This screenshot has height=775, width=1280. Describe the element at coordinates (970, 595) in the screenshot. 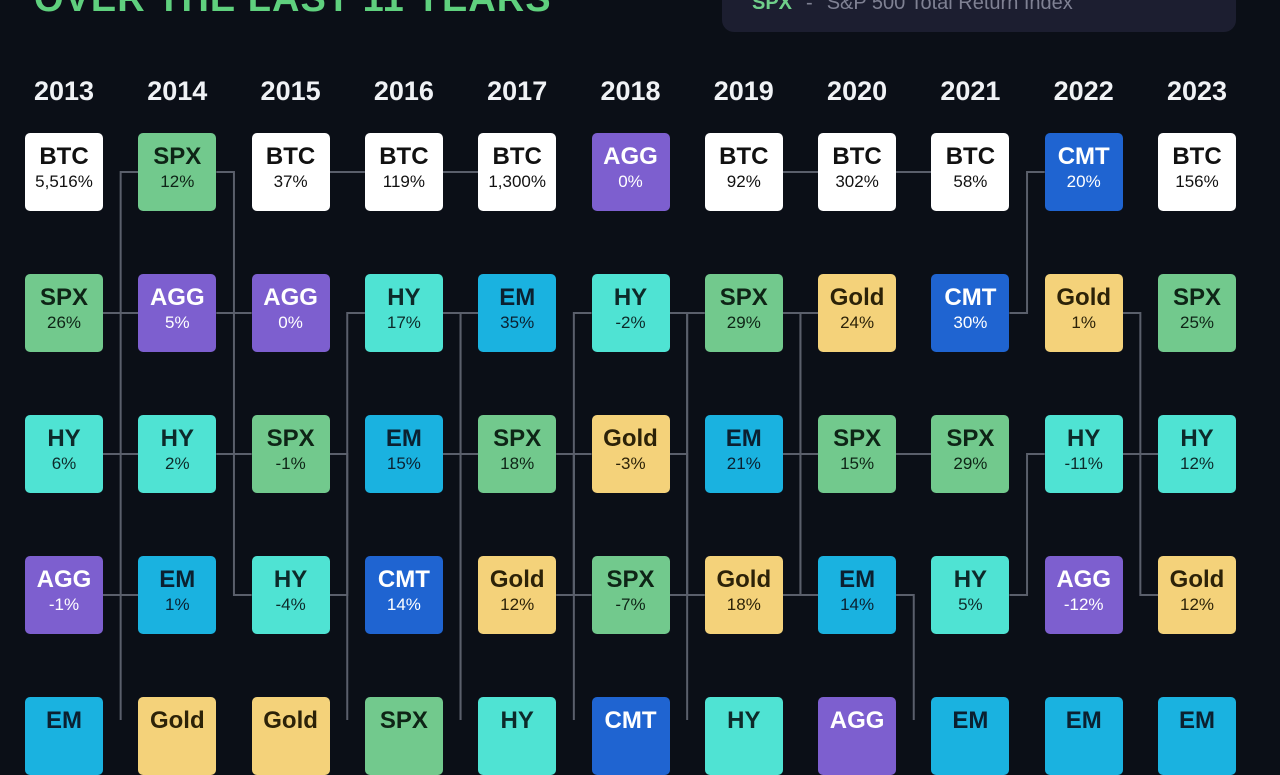

I see `cell-2021-hy: HY 5%` at that location.